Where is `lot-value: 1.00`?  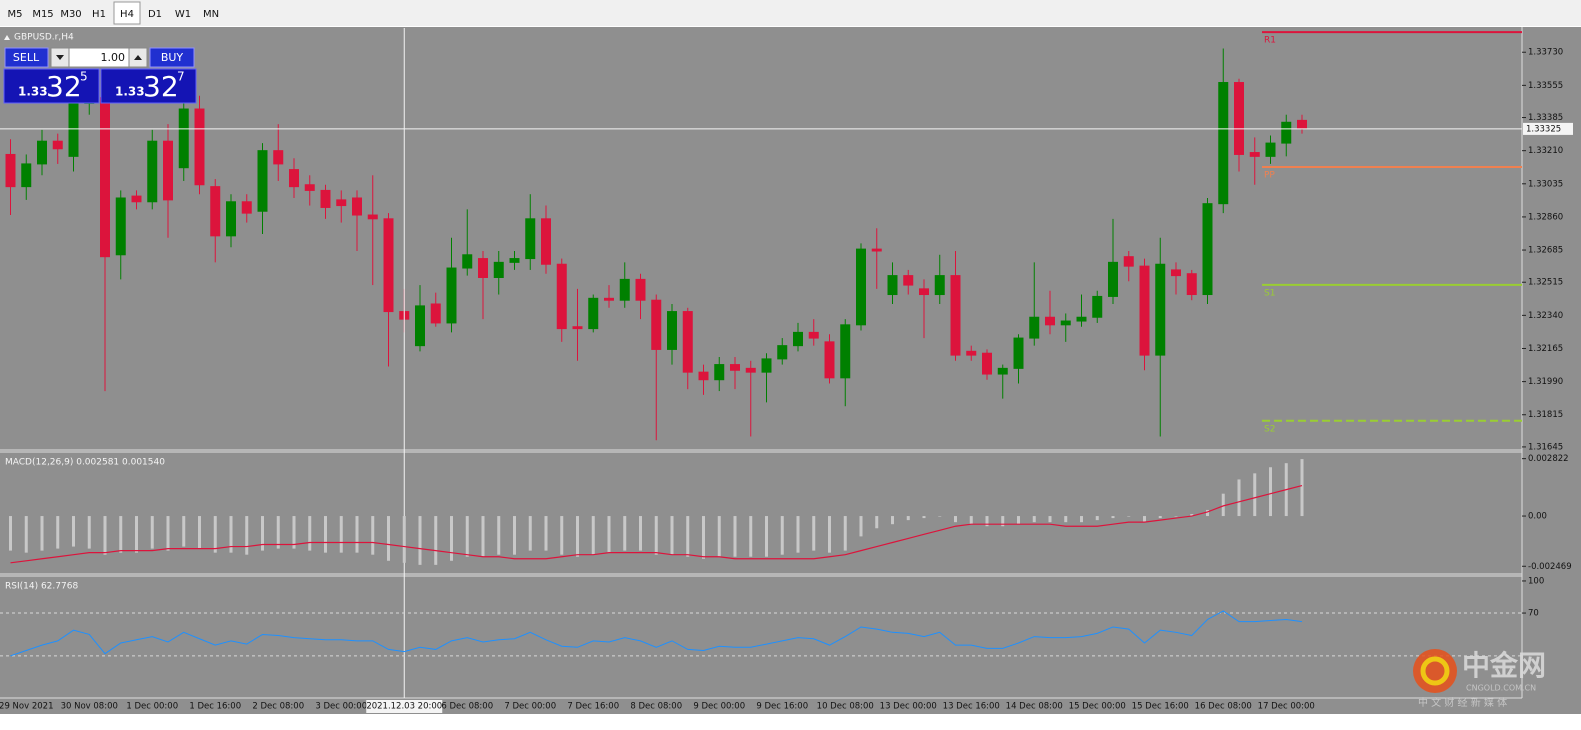 lot-value: 1.00 is located at coordinates (113, 57).